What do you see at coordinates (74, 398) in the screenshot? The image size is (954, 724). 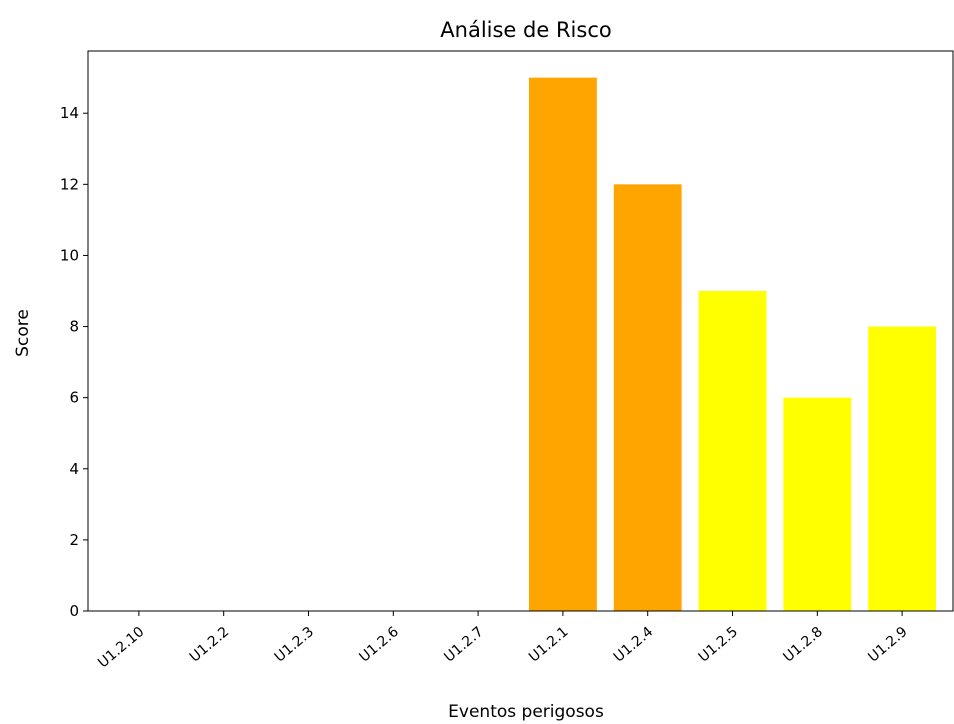 I see `y-tick-label: 6` at bounding box center [74, 398].